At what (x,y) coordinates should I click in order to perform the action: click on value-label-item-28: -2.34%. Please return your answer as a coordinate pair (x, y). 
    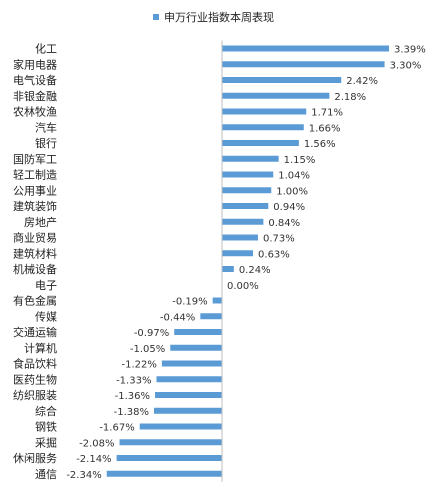
    Looking at the image, I should click on (83, 475).